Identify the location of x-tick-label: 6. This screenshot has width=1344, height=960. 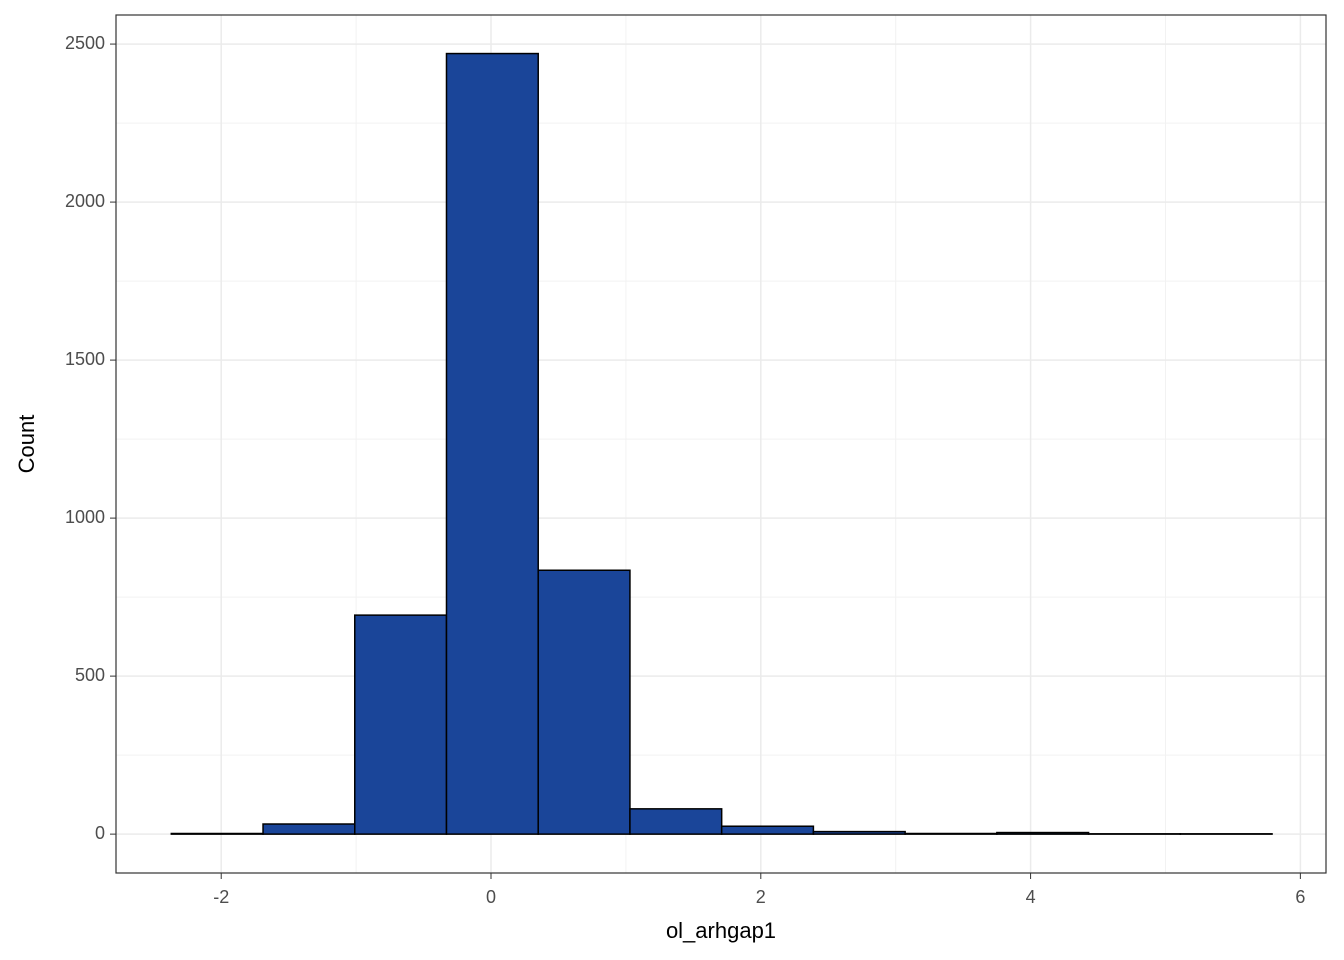
(1300, 897).